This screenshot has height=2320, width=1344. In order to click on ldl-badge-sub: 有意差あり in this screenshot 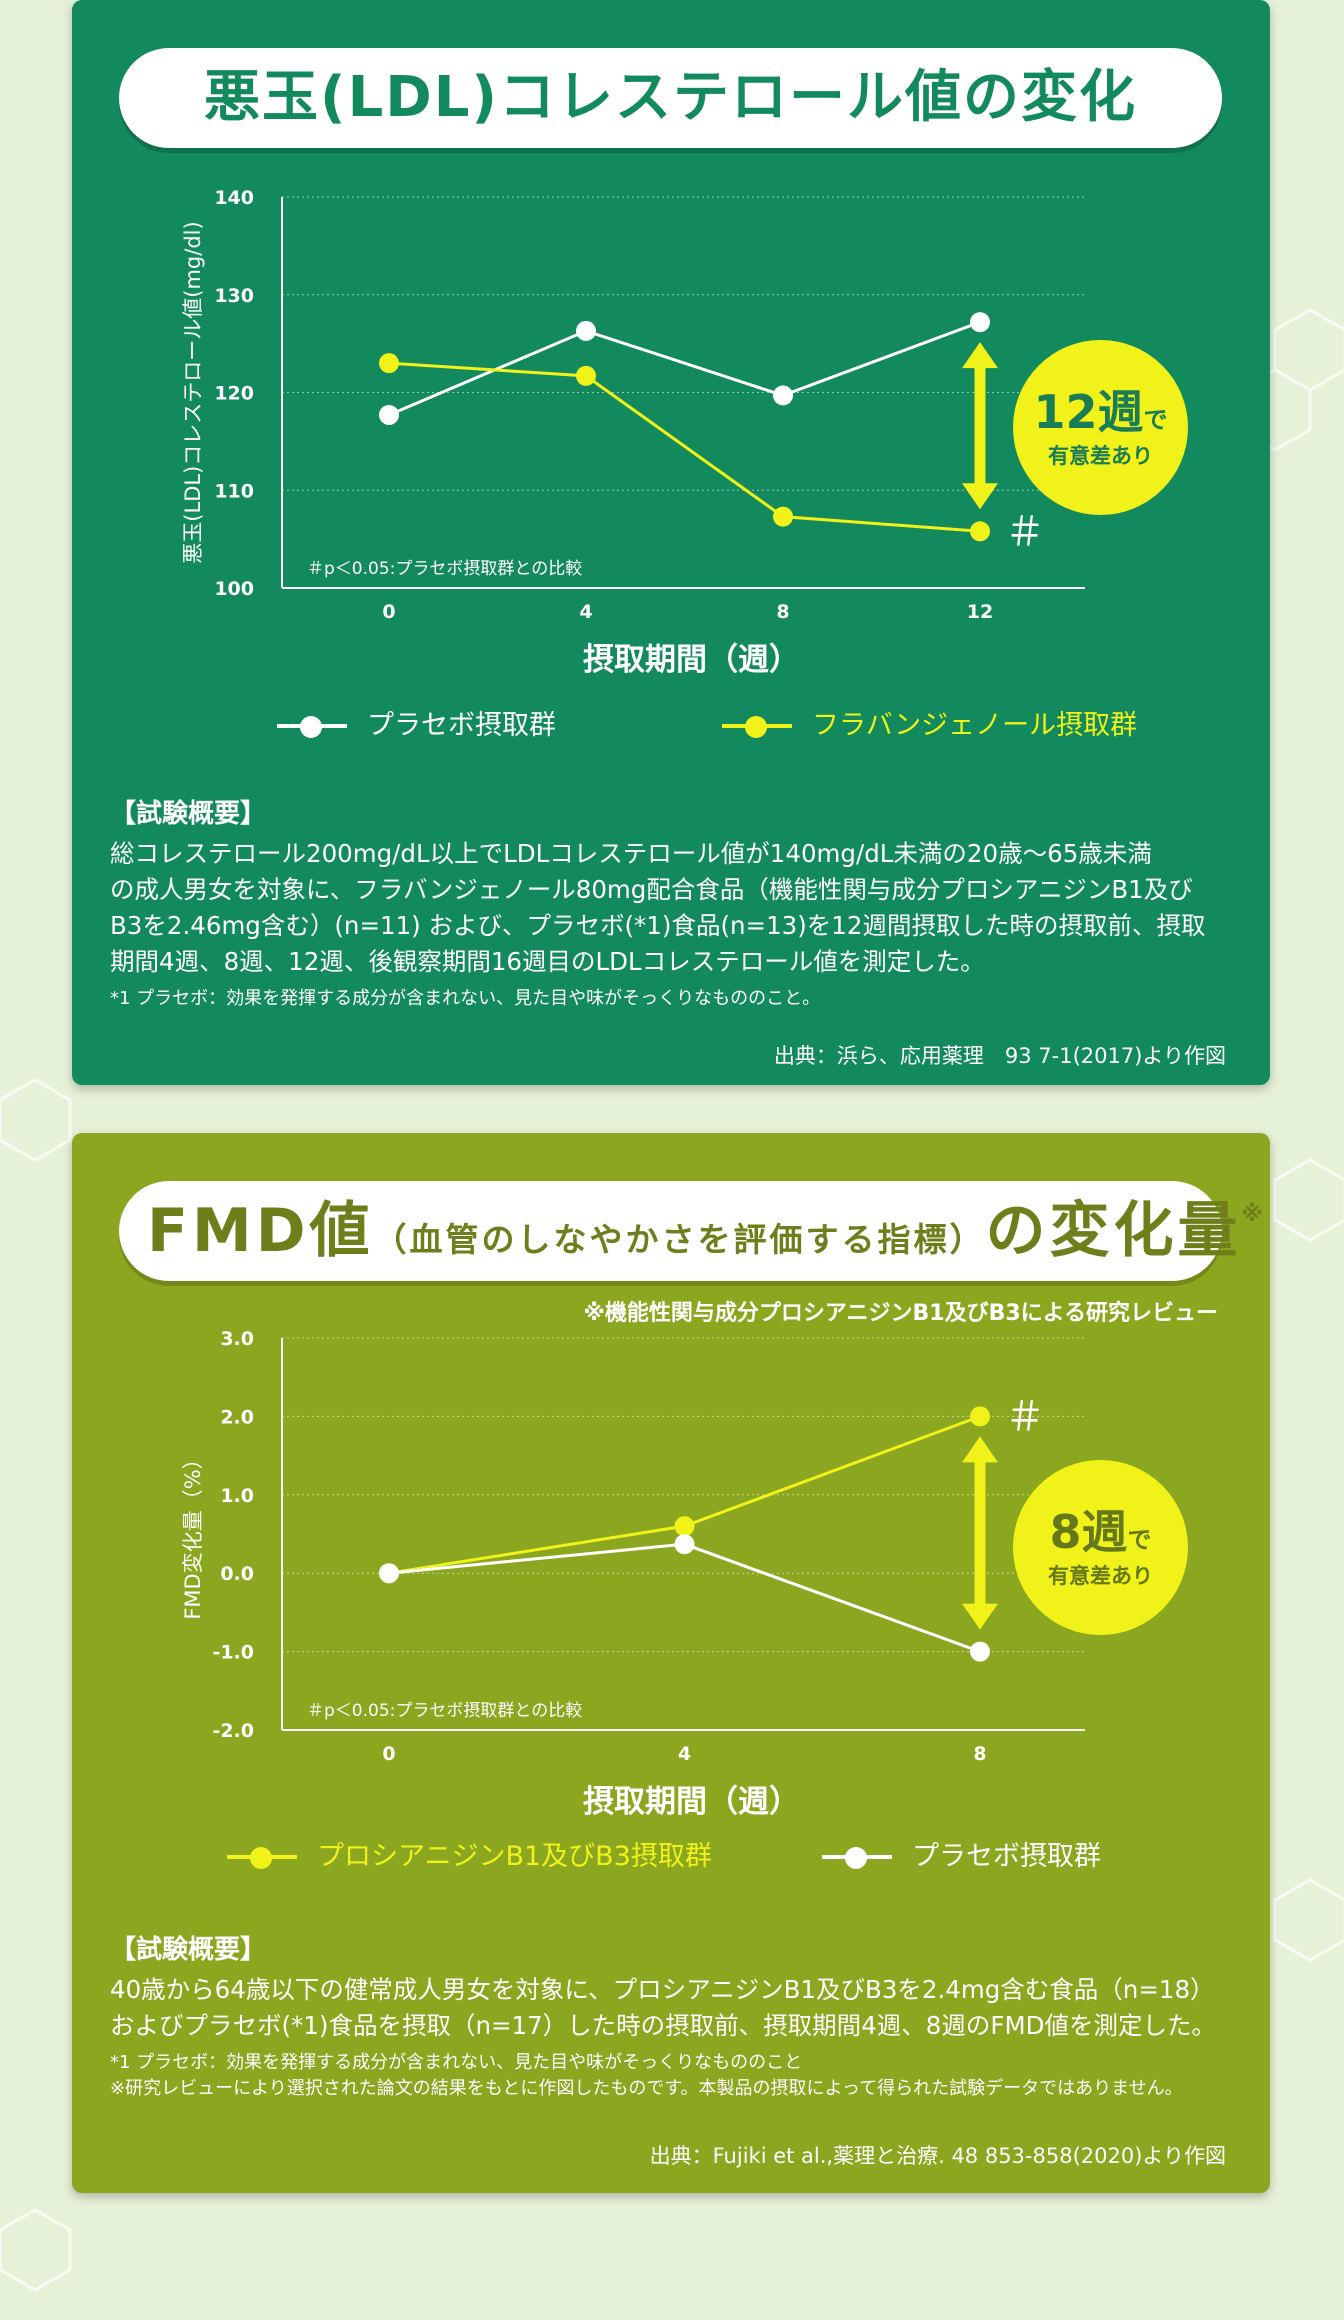, I will do `click(1100, 456)`.